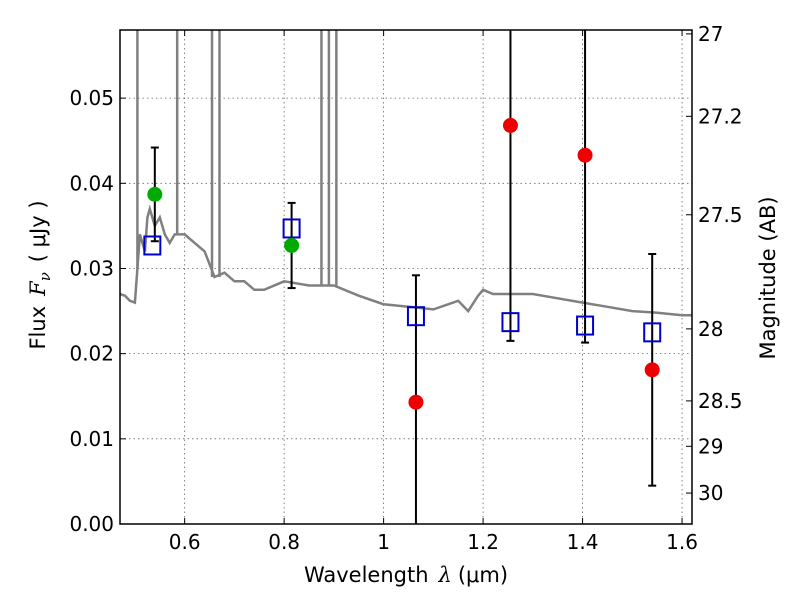 This screenshot has height=600, width=800. What do you see at coordinates (185, 542) in the screenshot?
I see `x-tick-label: 0.6` at bounding box center [185, 542].